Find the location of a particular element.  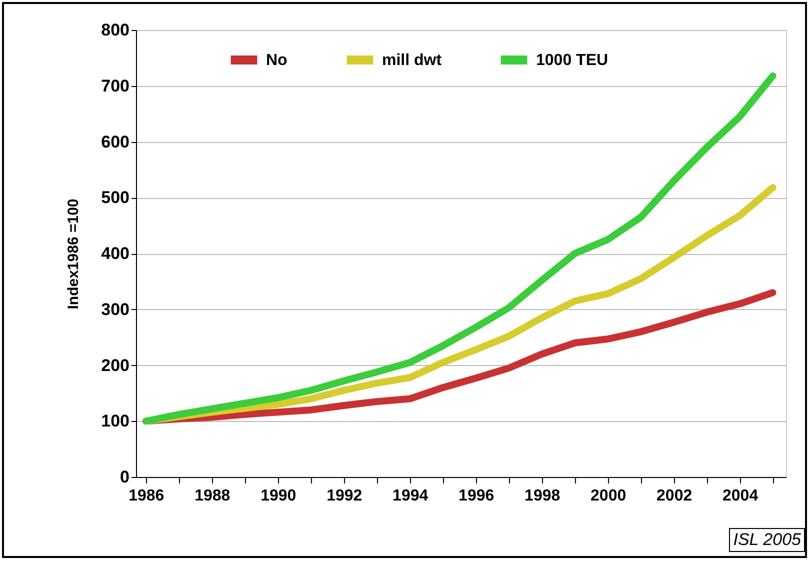

x-tick-label: 2002 is located at coordinates (674, 496).